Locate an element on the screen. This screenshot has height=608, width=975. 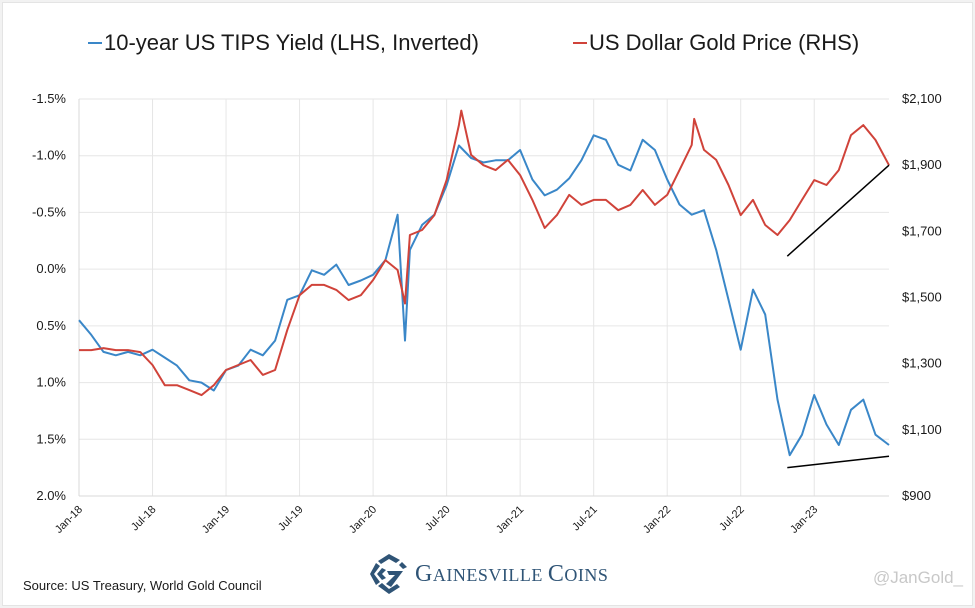
x-tick-label: Jul-20 is located at coordinates (438, 519).